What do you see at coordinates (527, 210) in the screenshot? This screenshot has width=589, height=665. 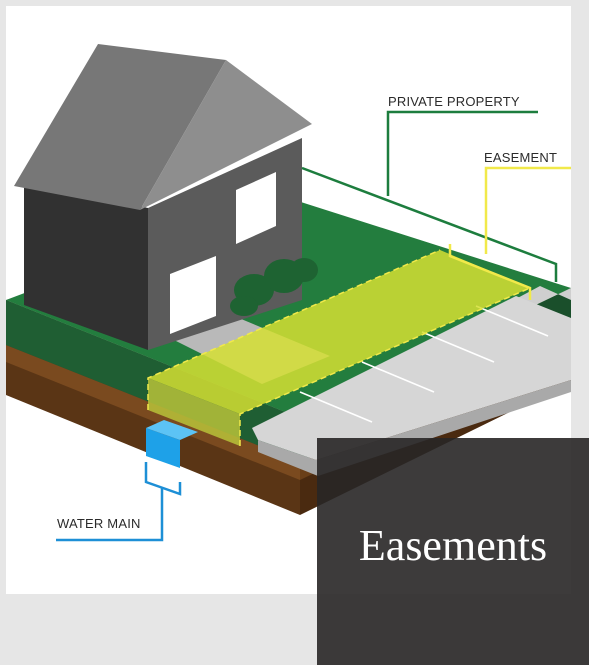 I see `easement-callout-line` at bounding box center [527, 210].